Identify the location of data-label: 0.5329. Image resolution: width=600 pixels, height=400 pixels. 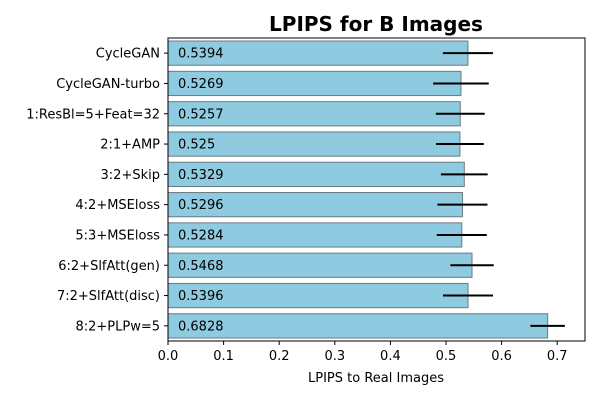
(201, 175).